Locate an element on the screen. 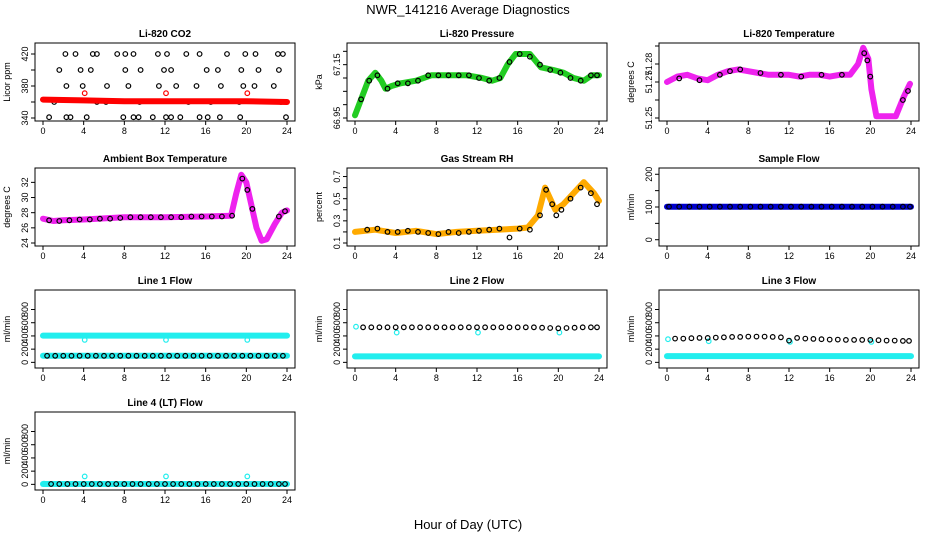 The width and height of the screenshot is (936, 540). series-band is located at coordinates (165, 100).